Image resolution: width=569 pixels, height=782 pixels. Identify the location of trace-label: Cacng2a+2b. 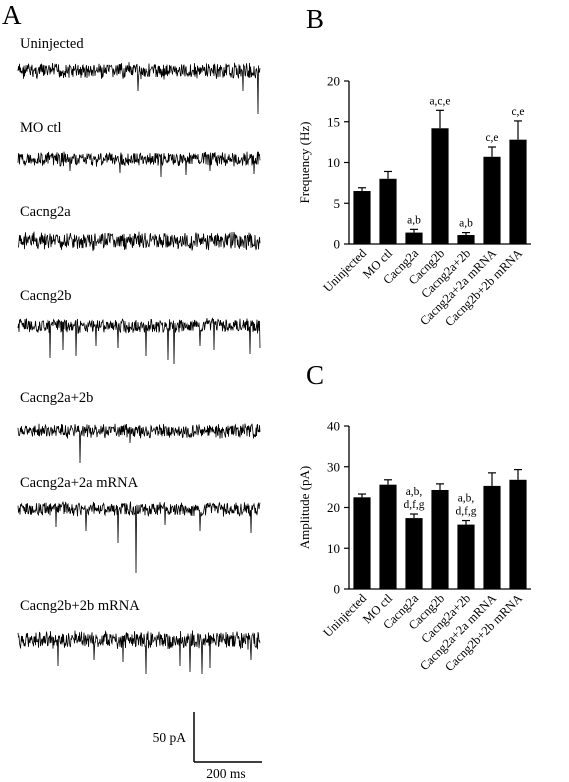
(56, 398).